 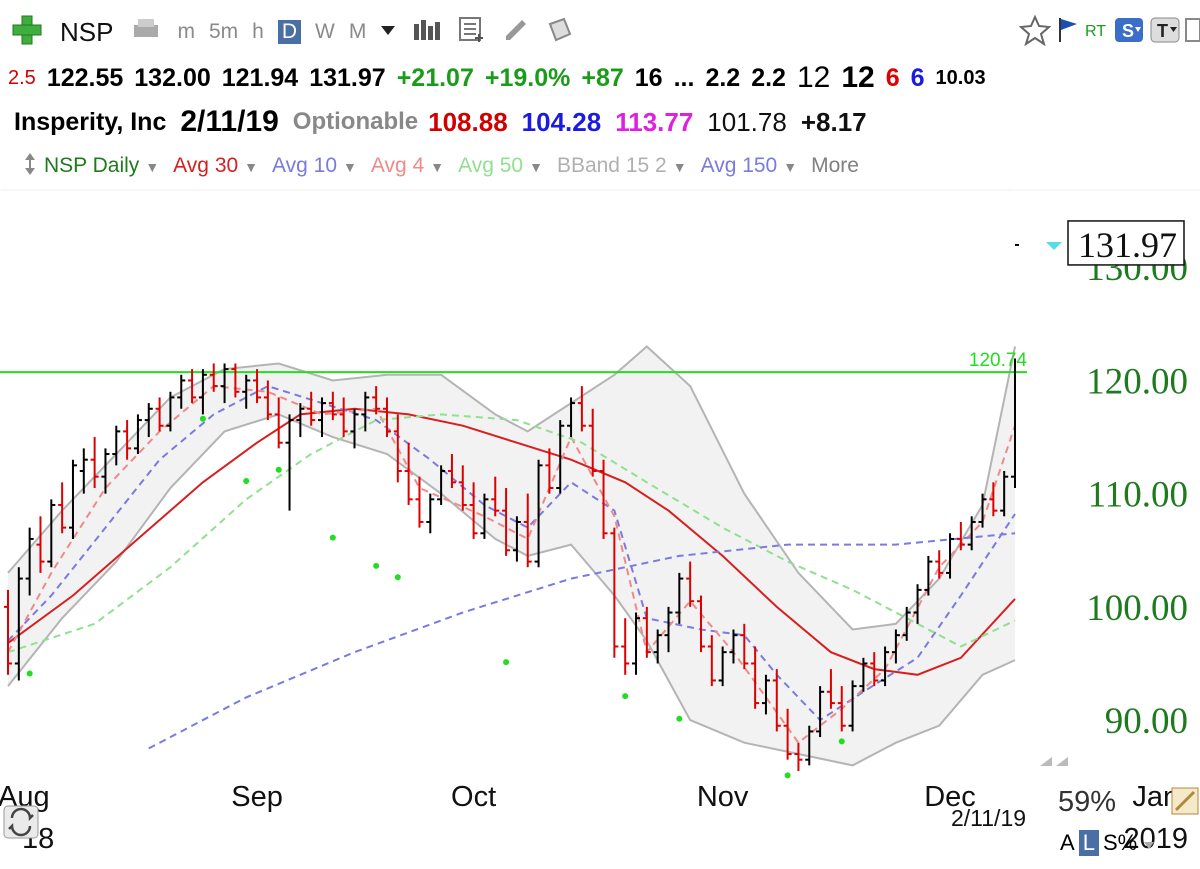 I want to click on study-label: Avg 4, so click(x=397, y=165).